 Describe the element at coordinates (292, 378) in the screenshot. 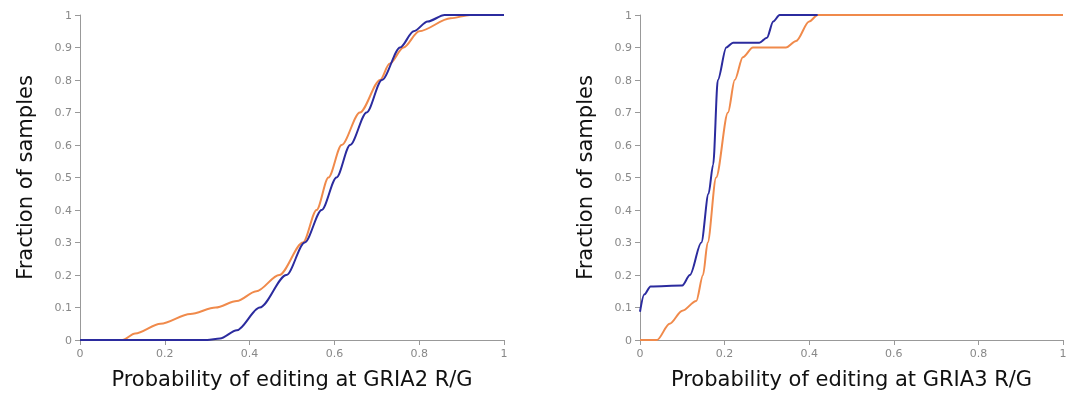

I see `x-axis-title: Probability of editing at GRIA2 R/G` at that location.